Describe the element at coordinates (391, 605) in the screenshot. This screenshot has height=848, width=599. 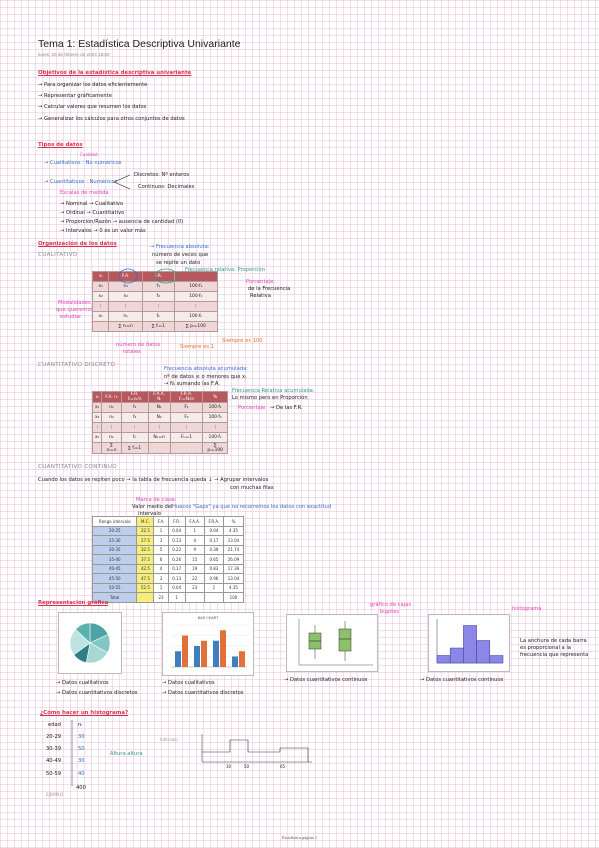
I see `box-plot-note: gráfico de cajas` at that location.